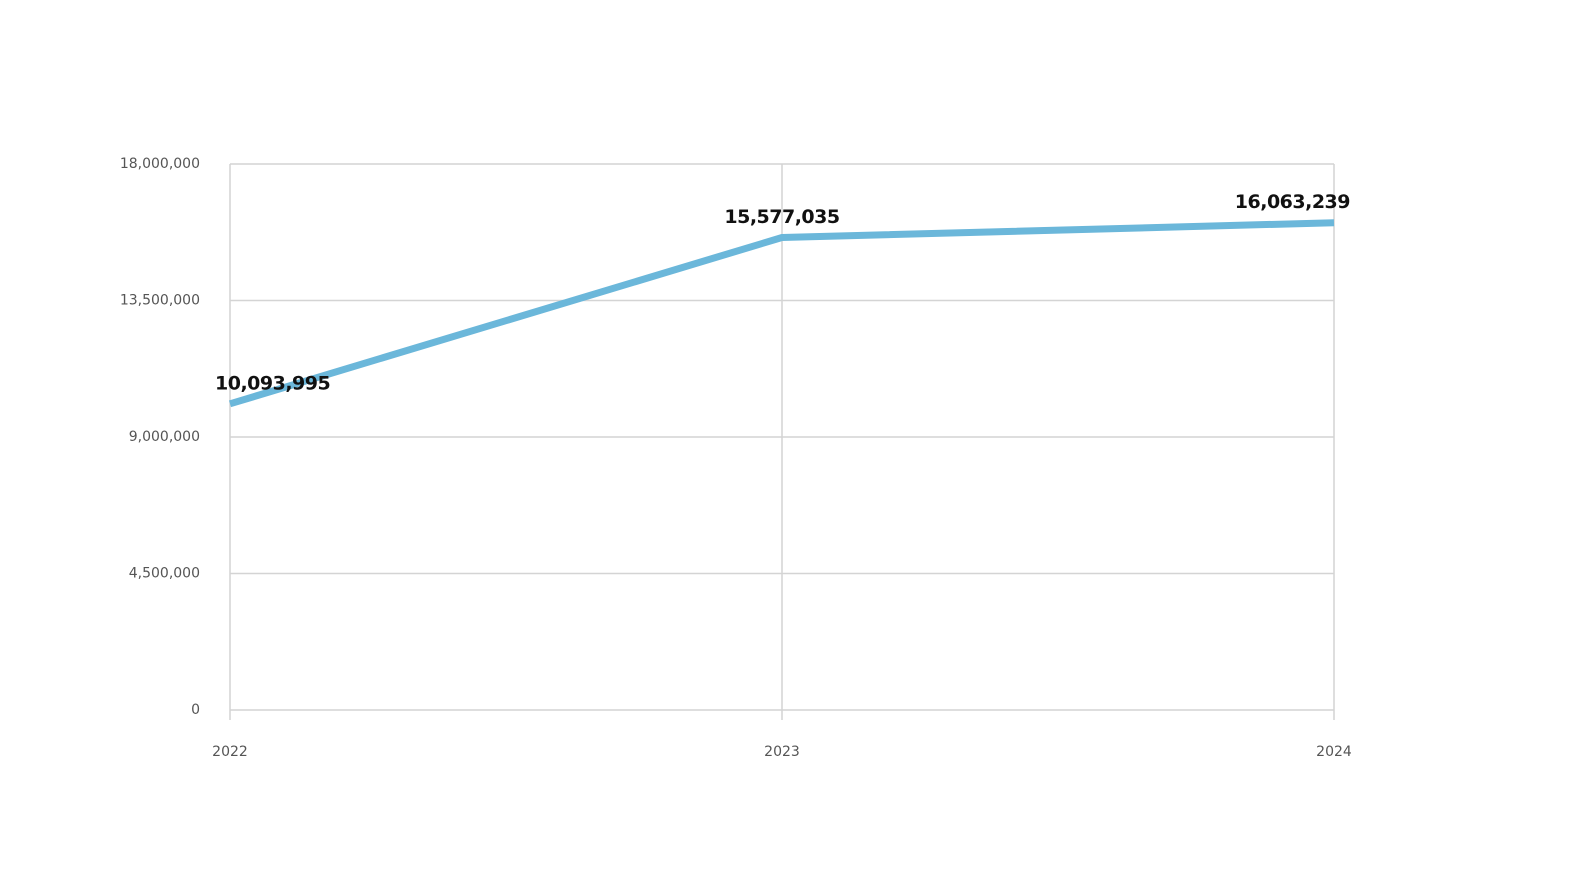  What do you see at coordinates (164, 574) in the screenshot?
I see `y-tick-label: 4,500,000` at bounding box center [164, 574].